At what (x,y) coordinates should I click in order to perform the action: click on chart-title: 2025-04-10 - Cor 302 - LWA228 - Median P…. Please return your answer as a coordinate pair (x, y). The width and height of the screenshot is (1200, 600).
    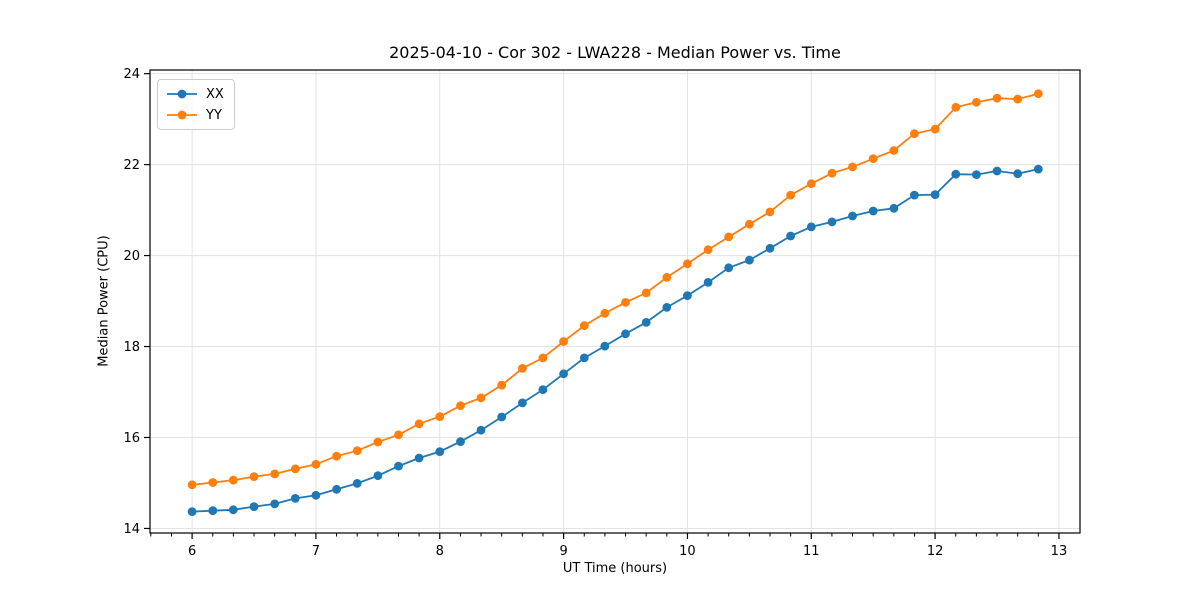
    Looking at the image, I should click on (615, 52).